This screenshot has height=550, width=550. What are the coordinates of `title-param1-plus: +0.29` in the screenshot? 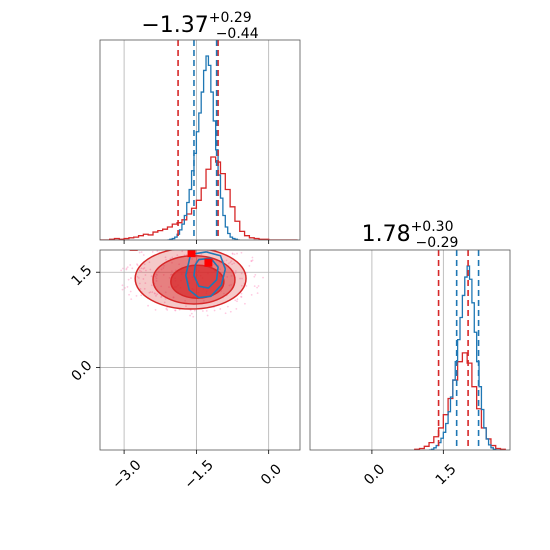 It's located at (230, 18).